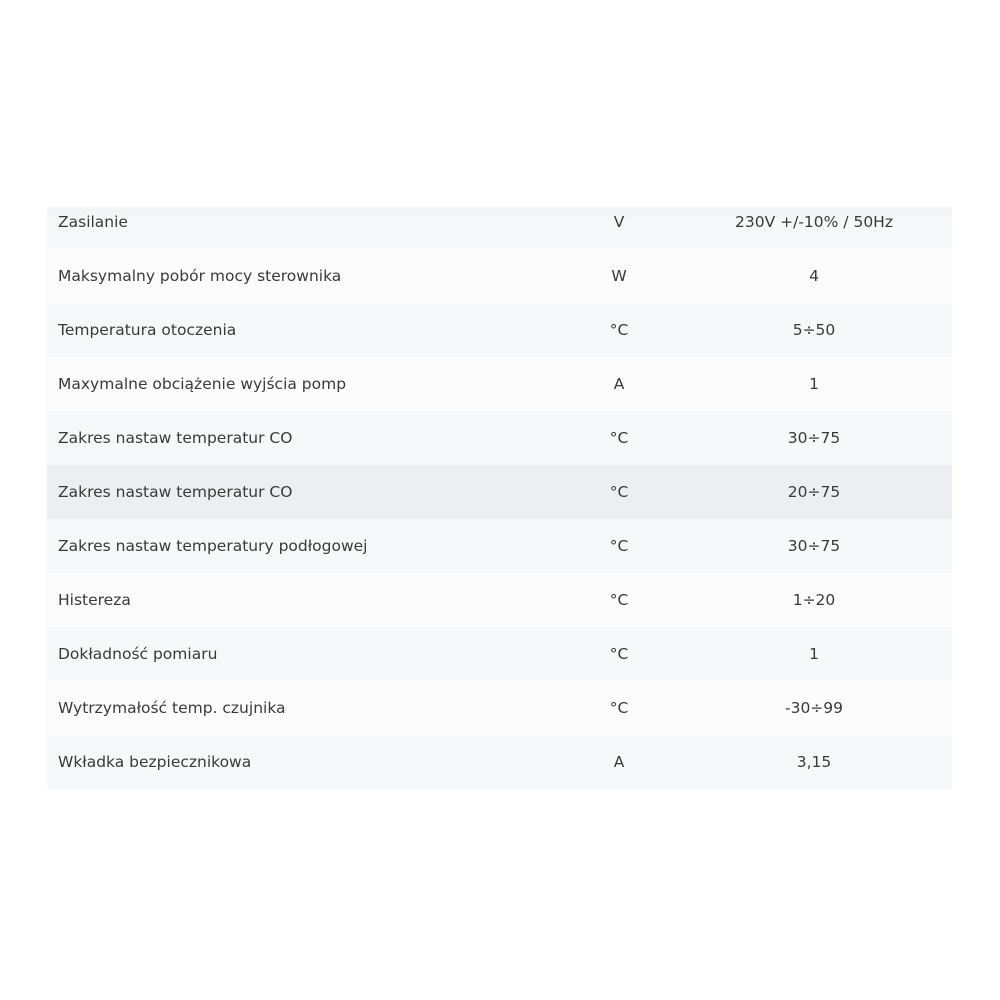 This screenshot has width=1000, height=1000. What do you see at coordinates (499, 384) in the screenshot?
I see `table-row: Maxymalne obciążenie wyjścia pomp A 1` at bounding box center [499, 384].